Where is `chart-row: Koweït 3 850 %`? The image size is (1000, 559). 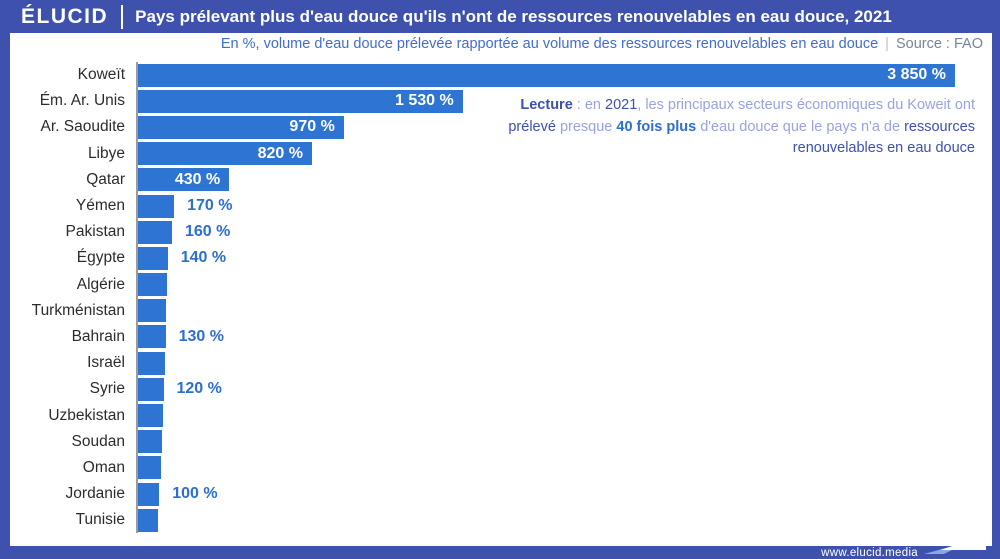 chart-row: Koweït 3 850 % is located at coordinates (496, 75).